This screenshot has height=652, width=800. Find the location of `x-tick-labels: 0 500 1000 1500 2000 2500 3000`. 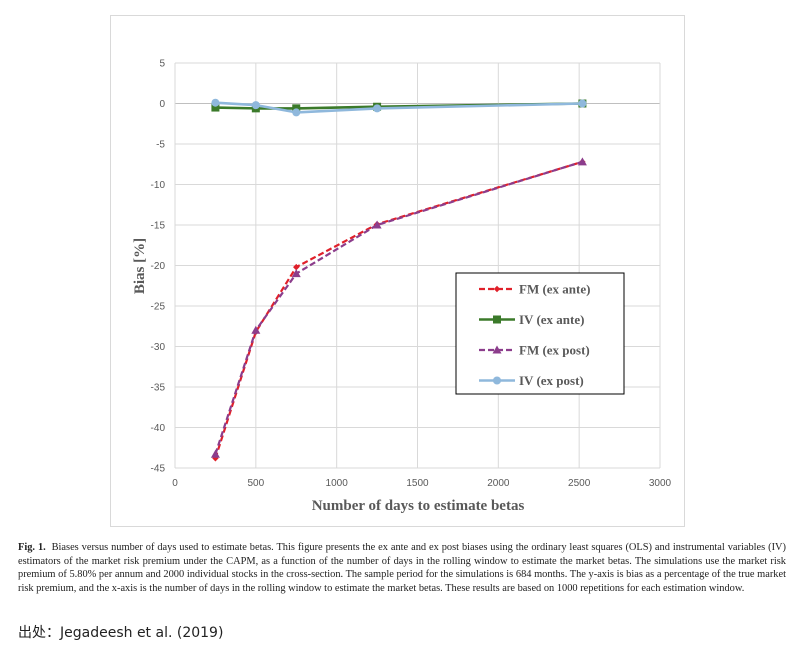

x-tick-labels: 0 500 1000 1500 2000 2500 3000 is located at coordinates (421, 483).